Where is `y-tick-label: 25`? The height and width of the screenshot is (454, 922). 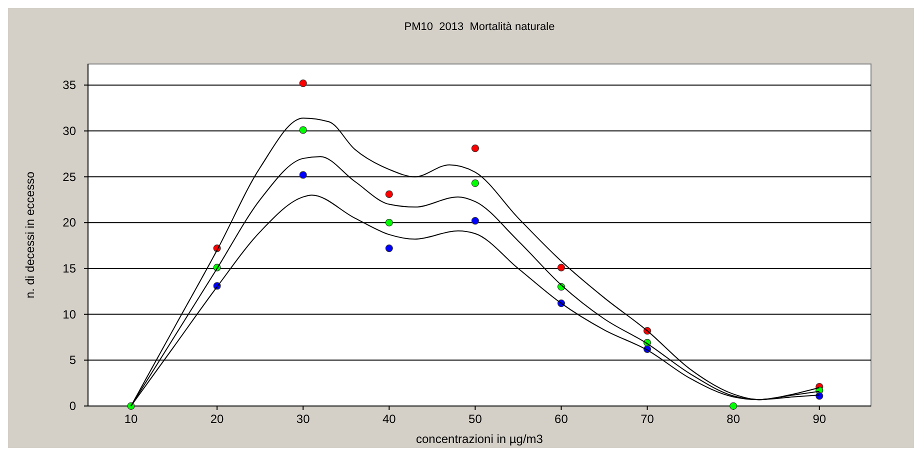 y-tick-label: 25 is located at coordinates (69, 177).